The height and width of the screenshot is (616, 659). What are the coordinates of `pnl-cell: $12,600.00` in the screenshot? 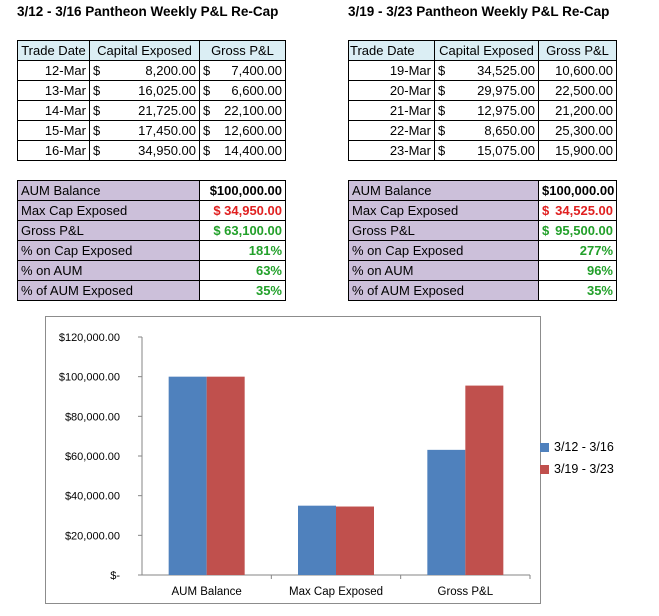 It's located at (242, 130).